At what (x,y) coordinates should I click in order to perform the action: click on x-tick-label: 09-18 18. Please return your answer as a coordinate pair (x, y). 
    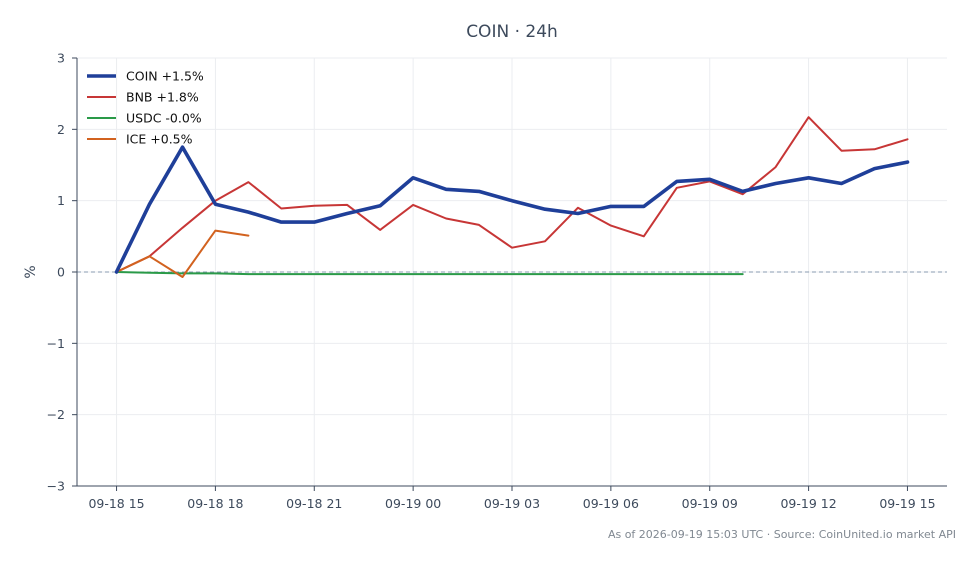
    Looking at the image, I should click on (215, 503).